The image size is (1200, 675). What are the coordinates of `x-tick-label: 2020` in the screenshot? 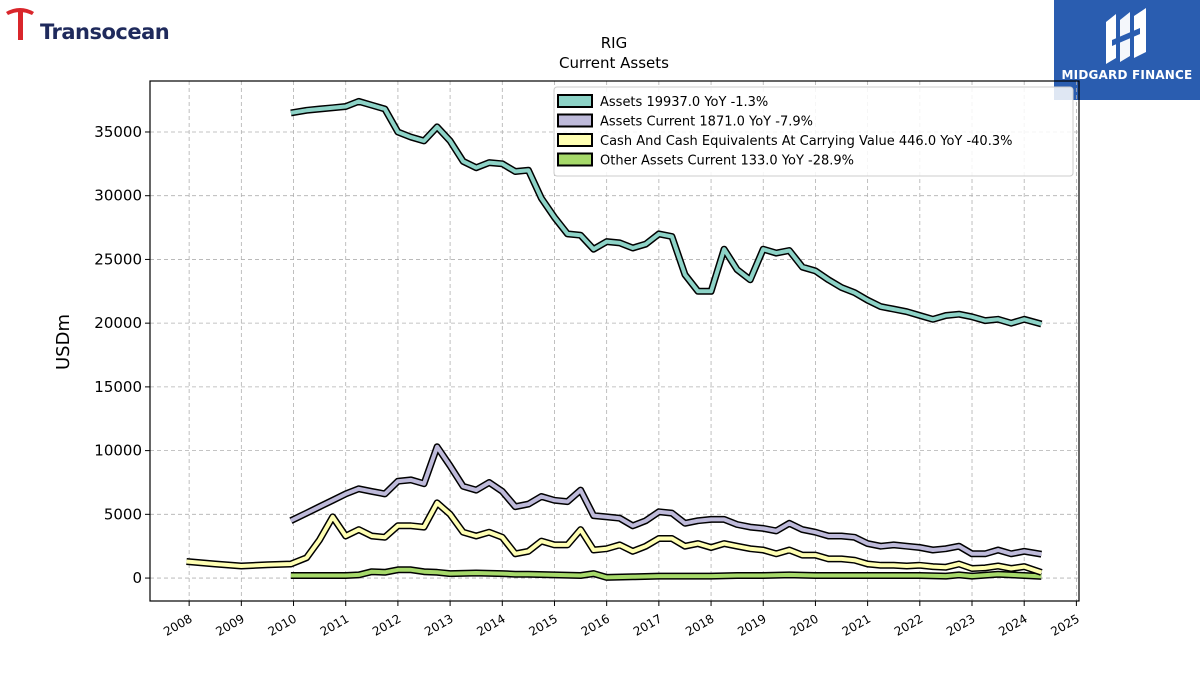 It's located at (803, 624).